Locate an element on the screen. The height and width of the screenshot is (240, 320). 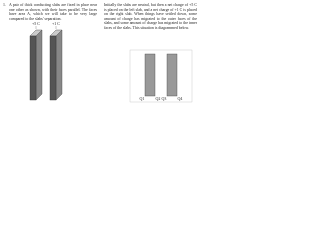
face-label: Q1 is located at coordinates (142, 98).